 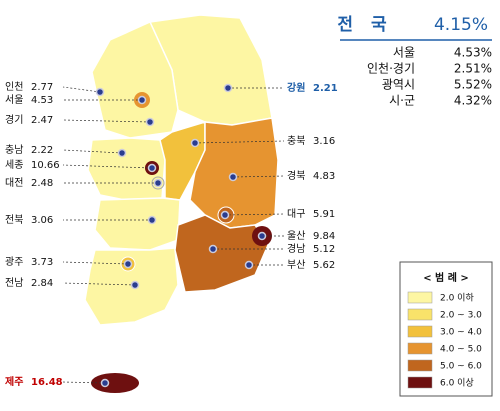 I want to click on region-name: 인천, so click(x=14, y=87).